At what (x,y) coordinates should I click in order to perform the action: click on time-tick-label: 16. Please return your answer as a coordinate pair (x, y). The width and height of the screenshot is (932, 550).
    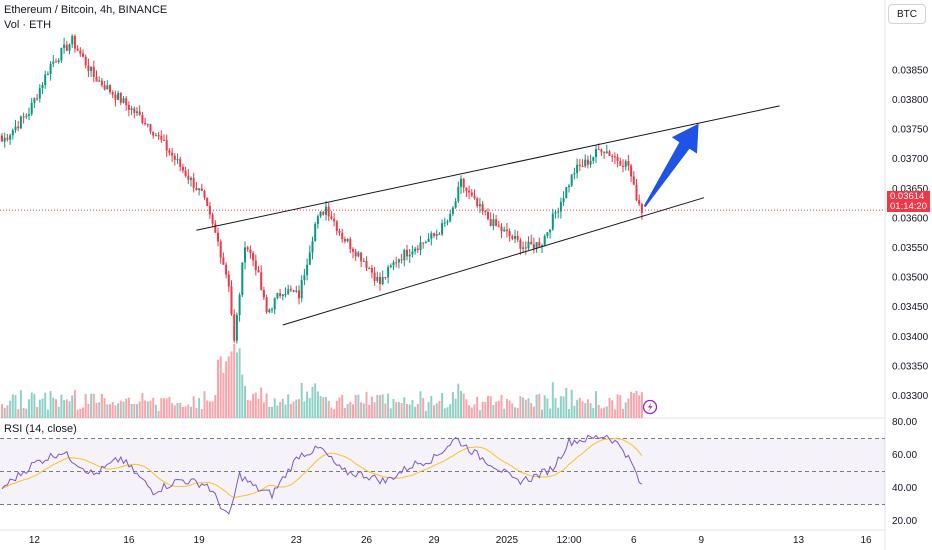
    Looking at the image, I should click on (129, 540).